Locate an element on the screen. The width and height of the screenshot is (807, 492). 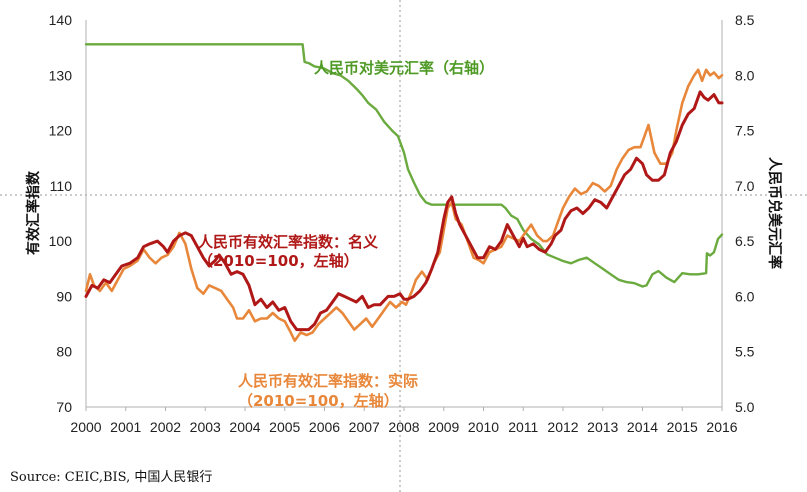
y-right-tick-label: 7.5 is located at coordinates (745, 131).